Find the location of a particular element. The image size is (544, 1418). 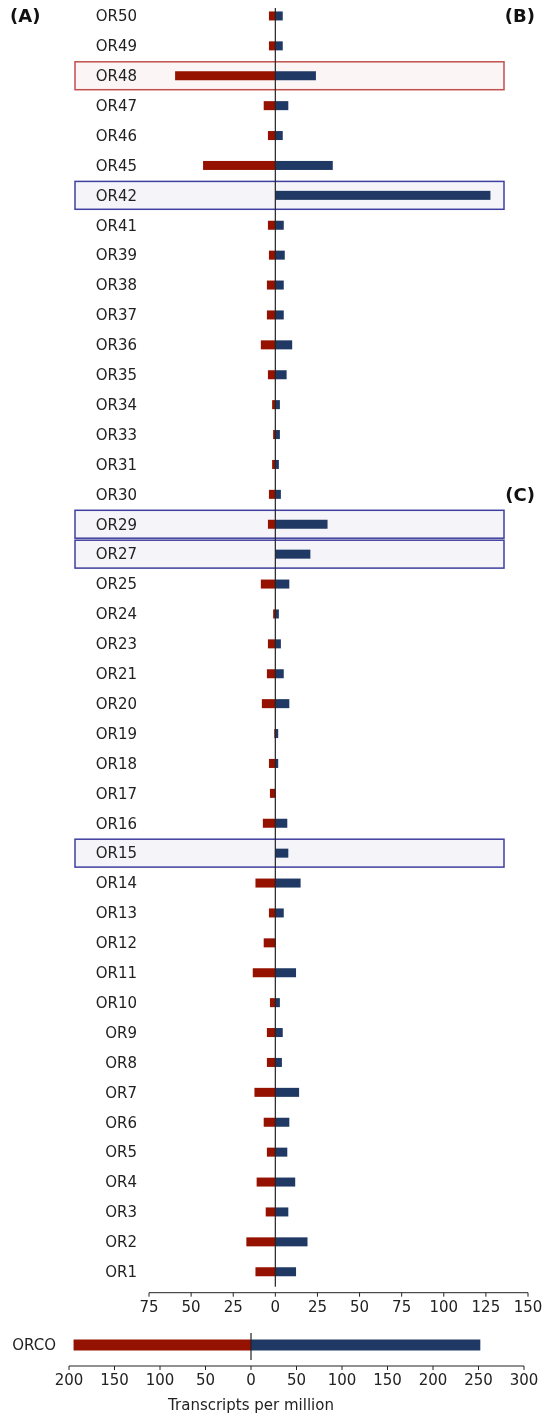

y-tick-label: OR8 is located at coordinates (121, 1062).